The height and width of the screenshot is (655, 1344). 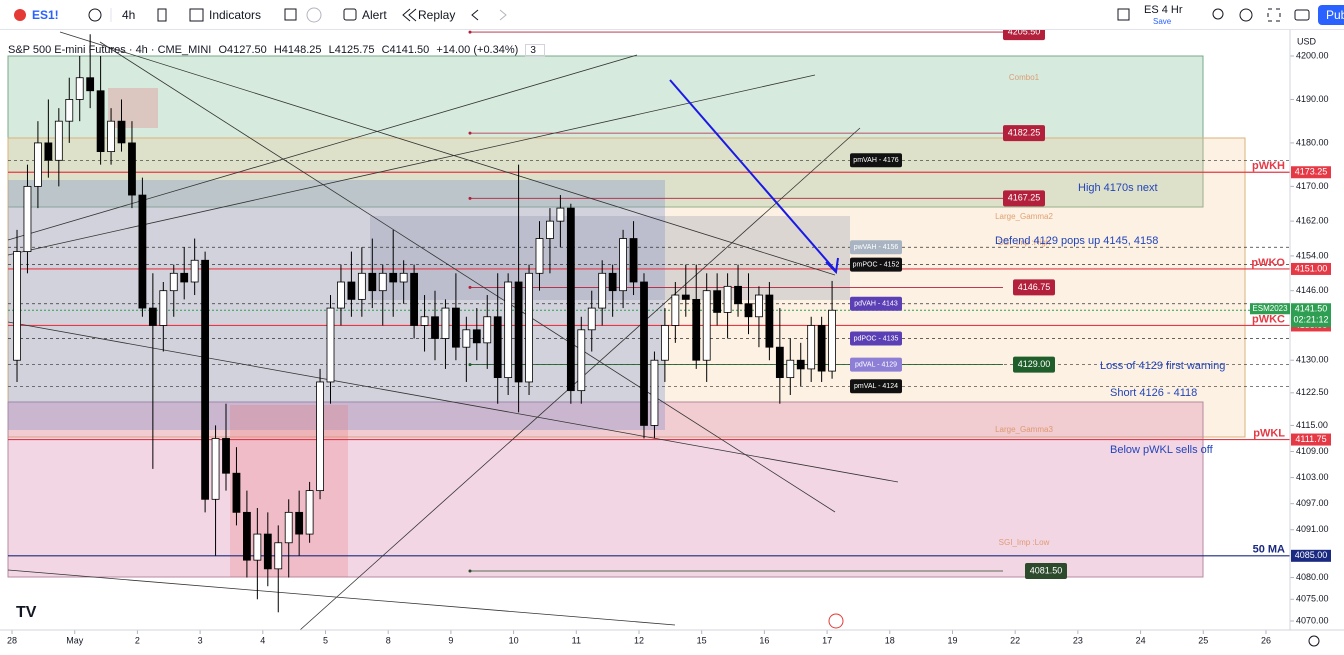 What do you see at coordinates (314, 15) in the screenshot?
I see `dropdown-icon` at bounding box center [314, 15].